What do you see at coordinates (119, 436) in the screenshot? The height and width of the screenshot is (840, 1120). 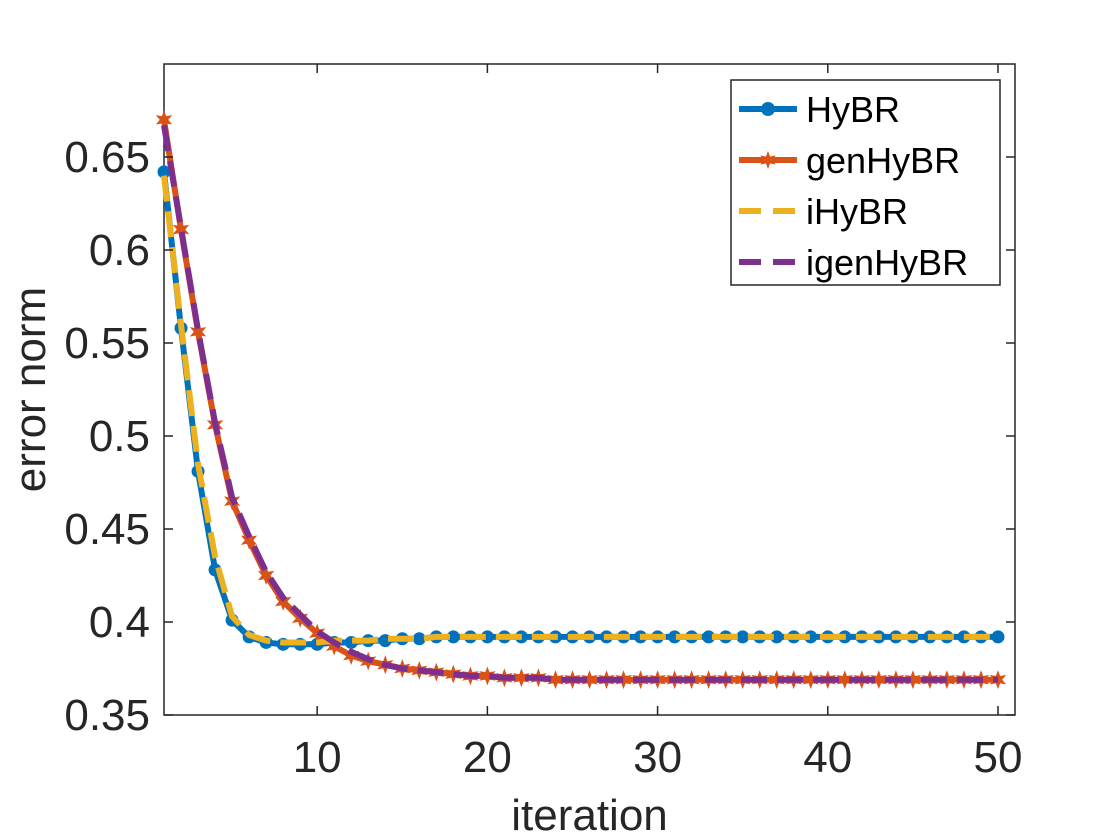 I see `y-tick-label: 0.5` at bounding box center [119, 436].